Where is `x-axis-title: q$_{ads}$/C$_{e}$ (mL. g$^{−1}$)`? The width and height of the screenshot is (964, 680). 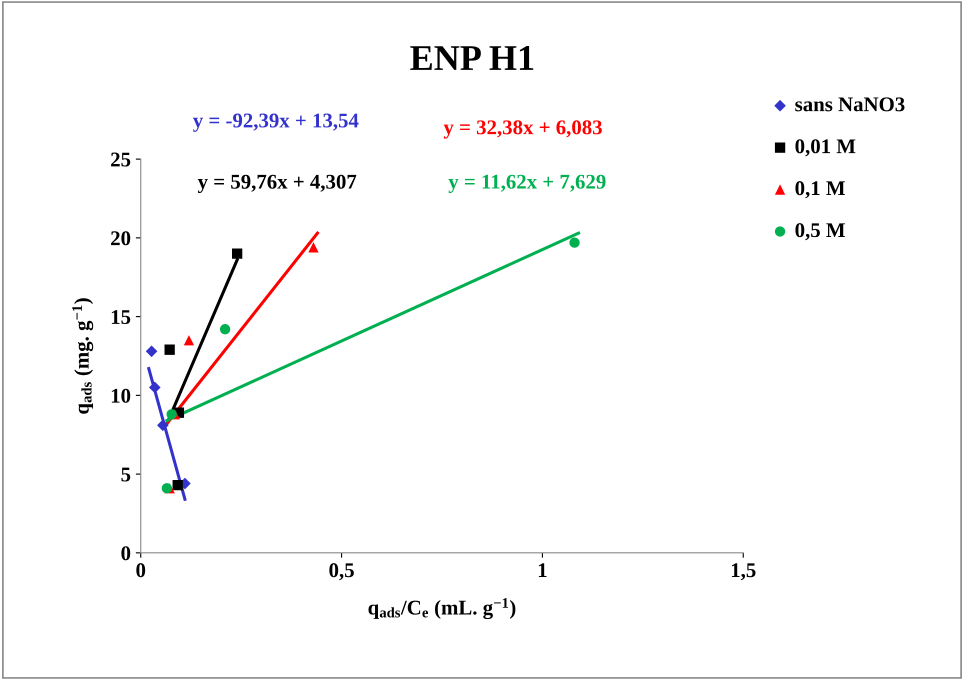
x-axis-title: q$_{ads}$/C$_{e}$ (mL. g$^{−1}$) is located at coordinates (442, 609).